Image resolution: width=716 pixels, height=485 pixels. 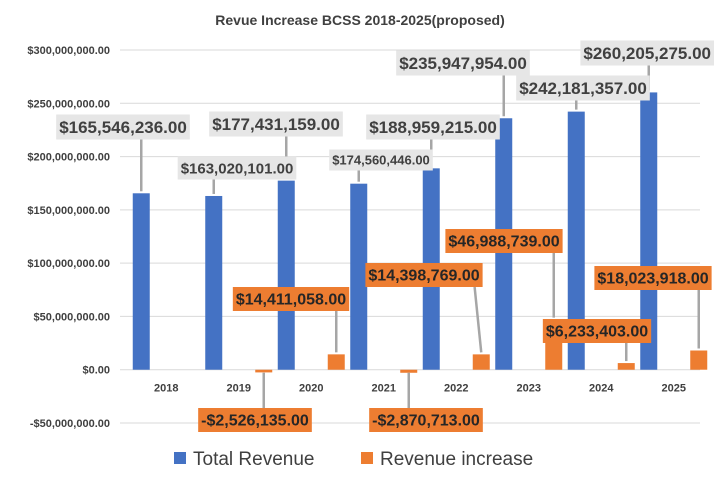 I want to click on y-tick-label: $300,000,000.00, so click(x=68, y=51).